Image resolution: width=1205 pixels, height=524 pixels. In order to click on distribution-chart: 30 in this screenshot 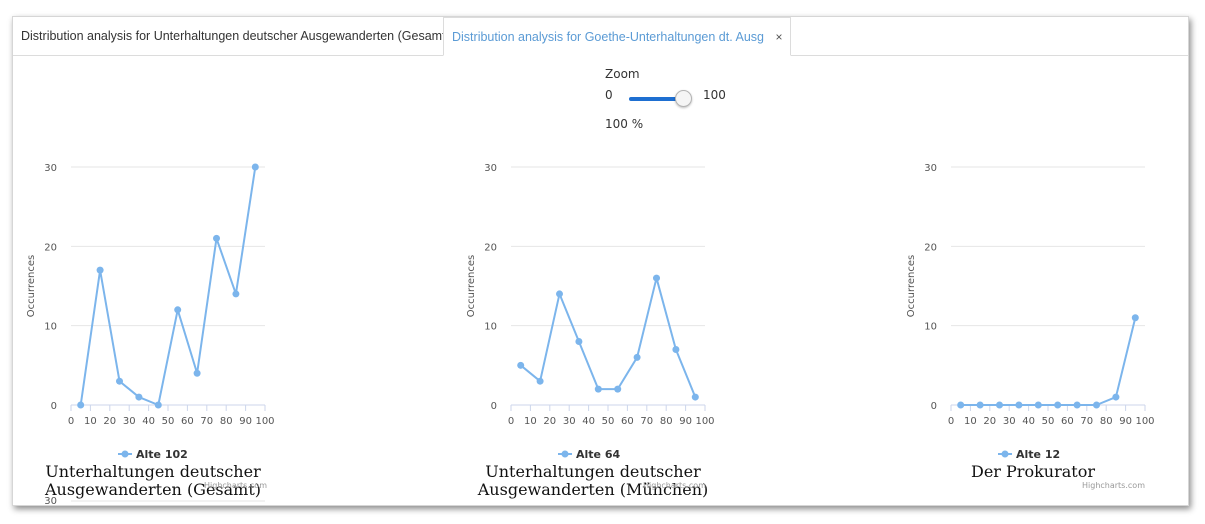, I will do `click(153, 496)`.